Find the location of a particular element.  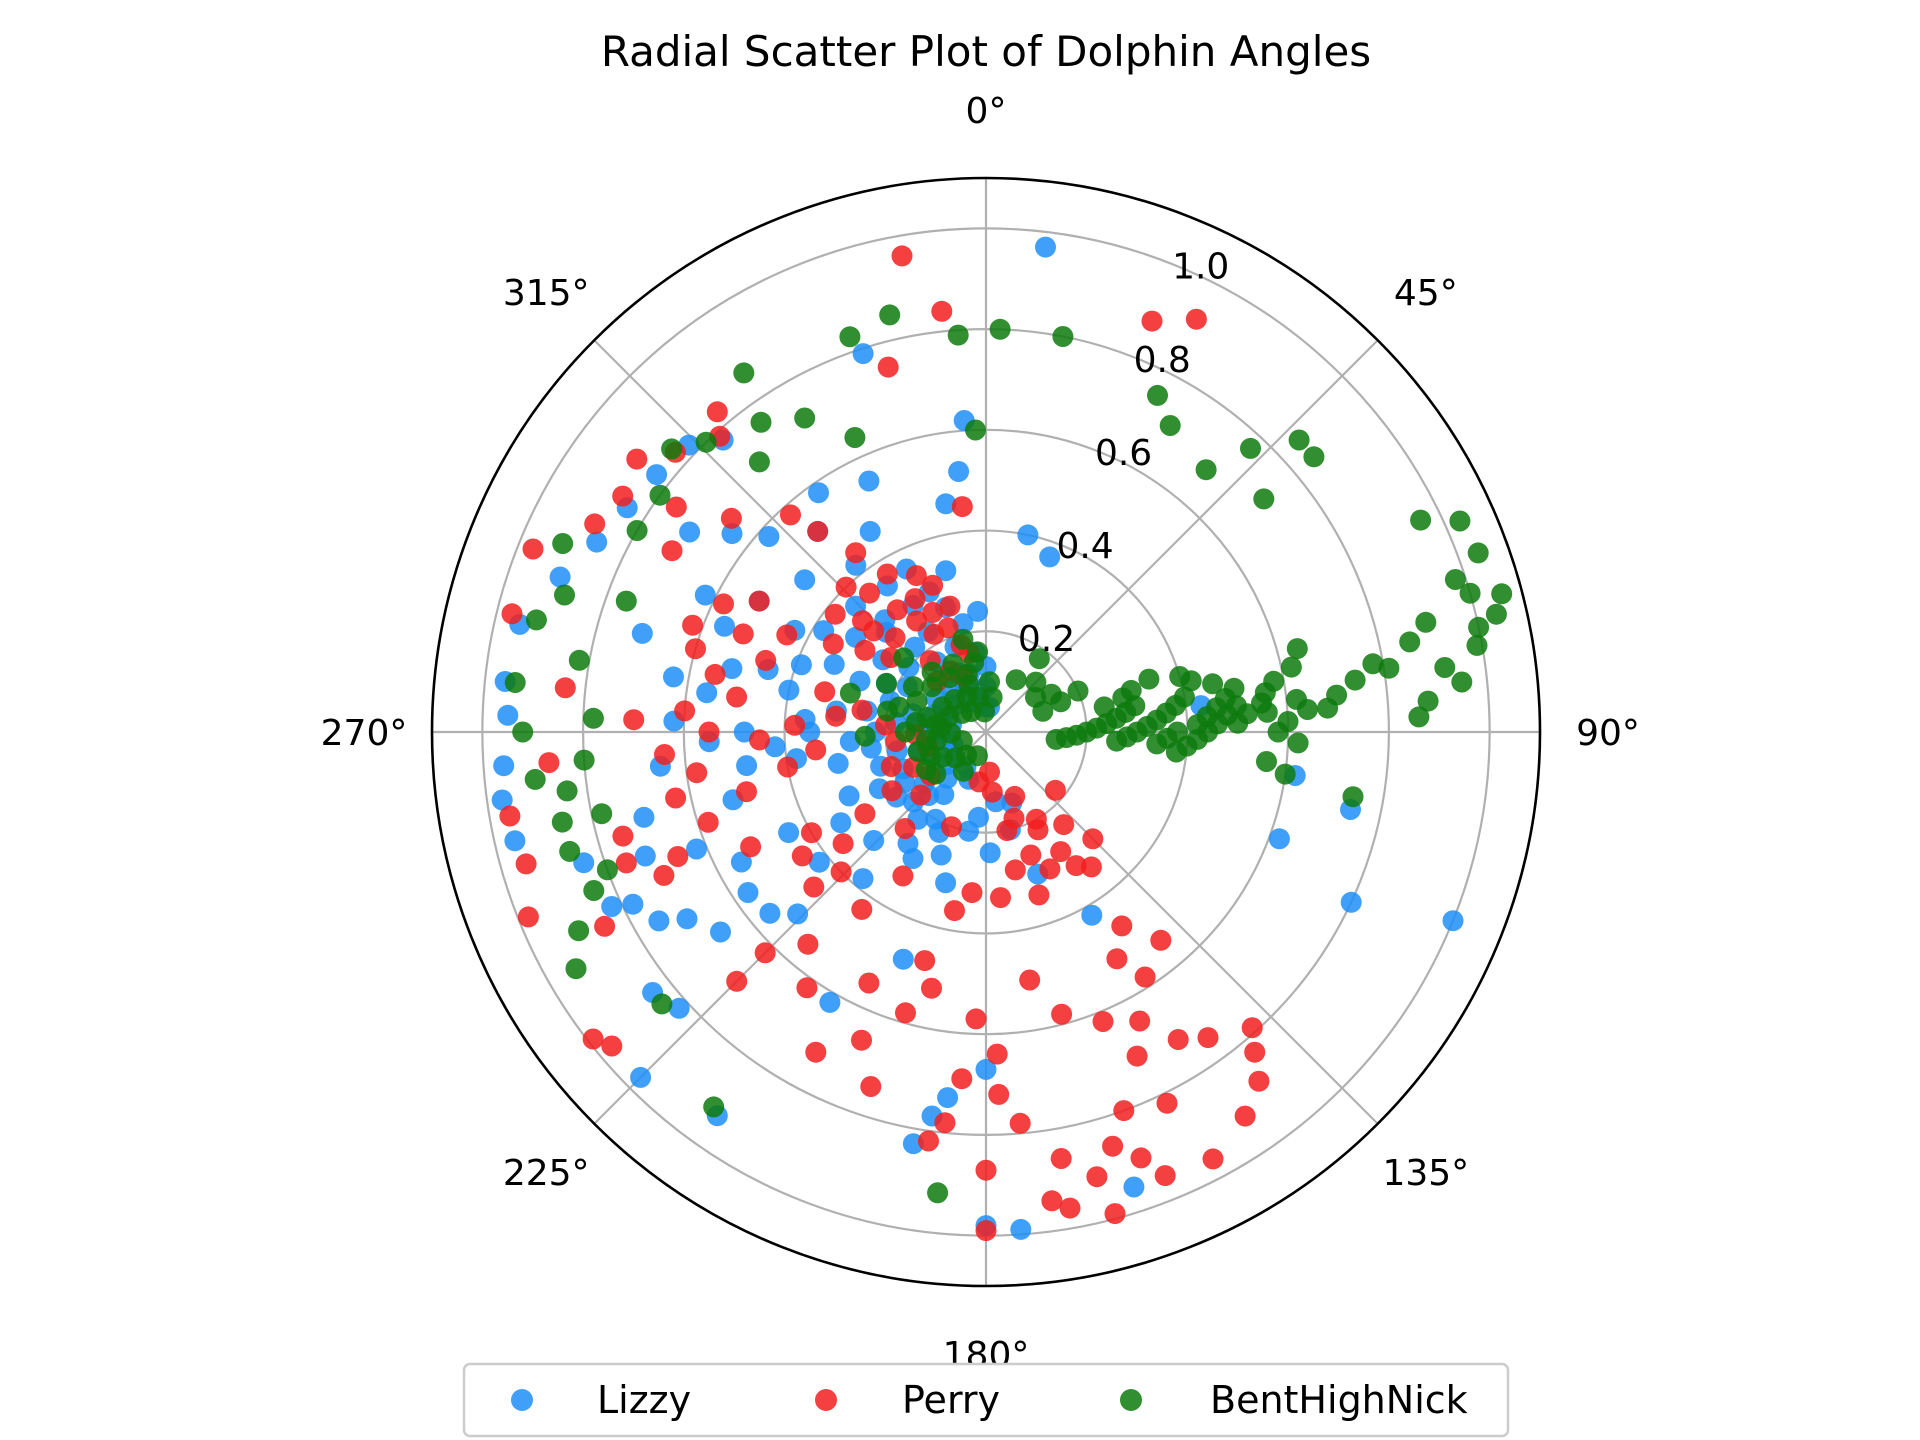

r-tick-label-5: 1.0 is located at coordinates (1200, 267).